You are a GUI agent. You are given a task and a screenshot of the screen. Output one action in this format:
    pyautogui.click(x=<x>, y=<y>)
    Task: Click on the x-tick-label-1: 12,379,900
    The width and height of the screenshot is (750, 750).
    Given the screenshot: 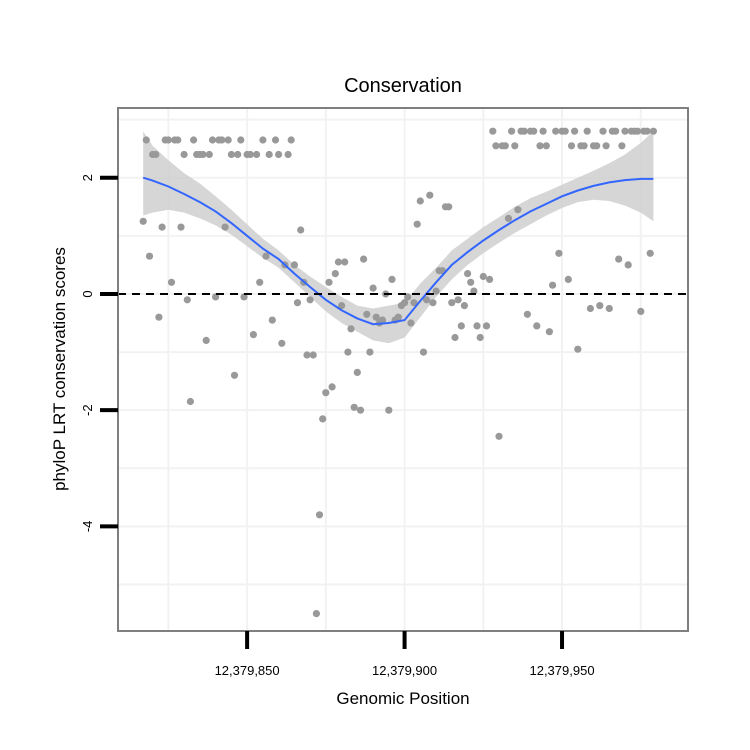 What is the action you would take?
    pyautogui.click(x=404, y=670)
    